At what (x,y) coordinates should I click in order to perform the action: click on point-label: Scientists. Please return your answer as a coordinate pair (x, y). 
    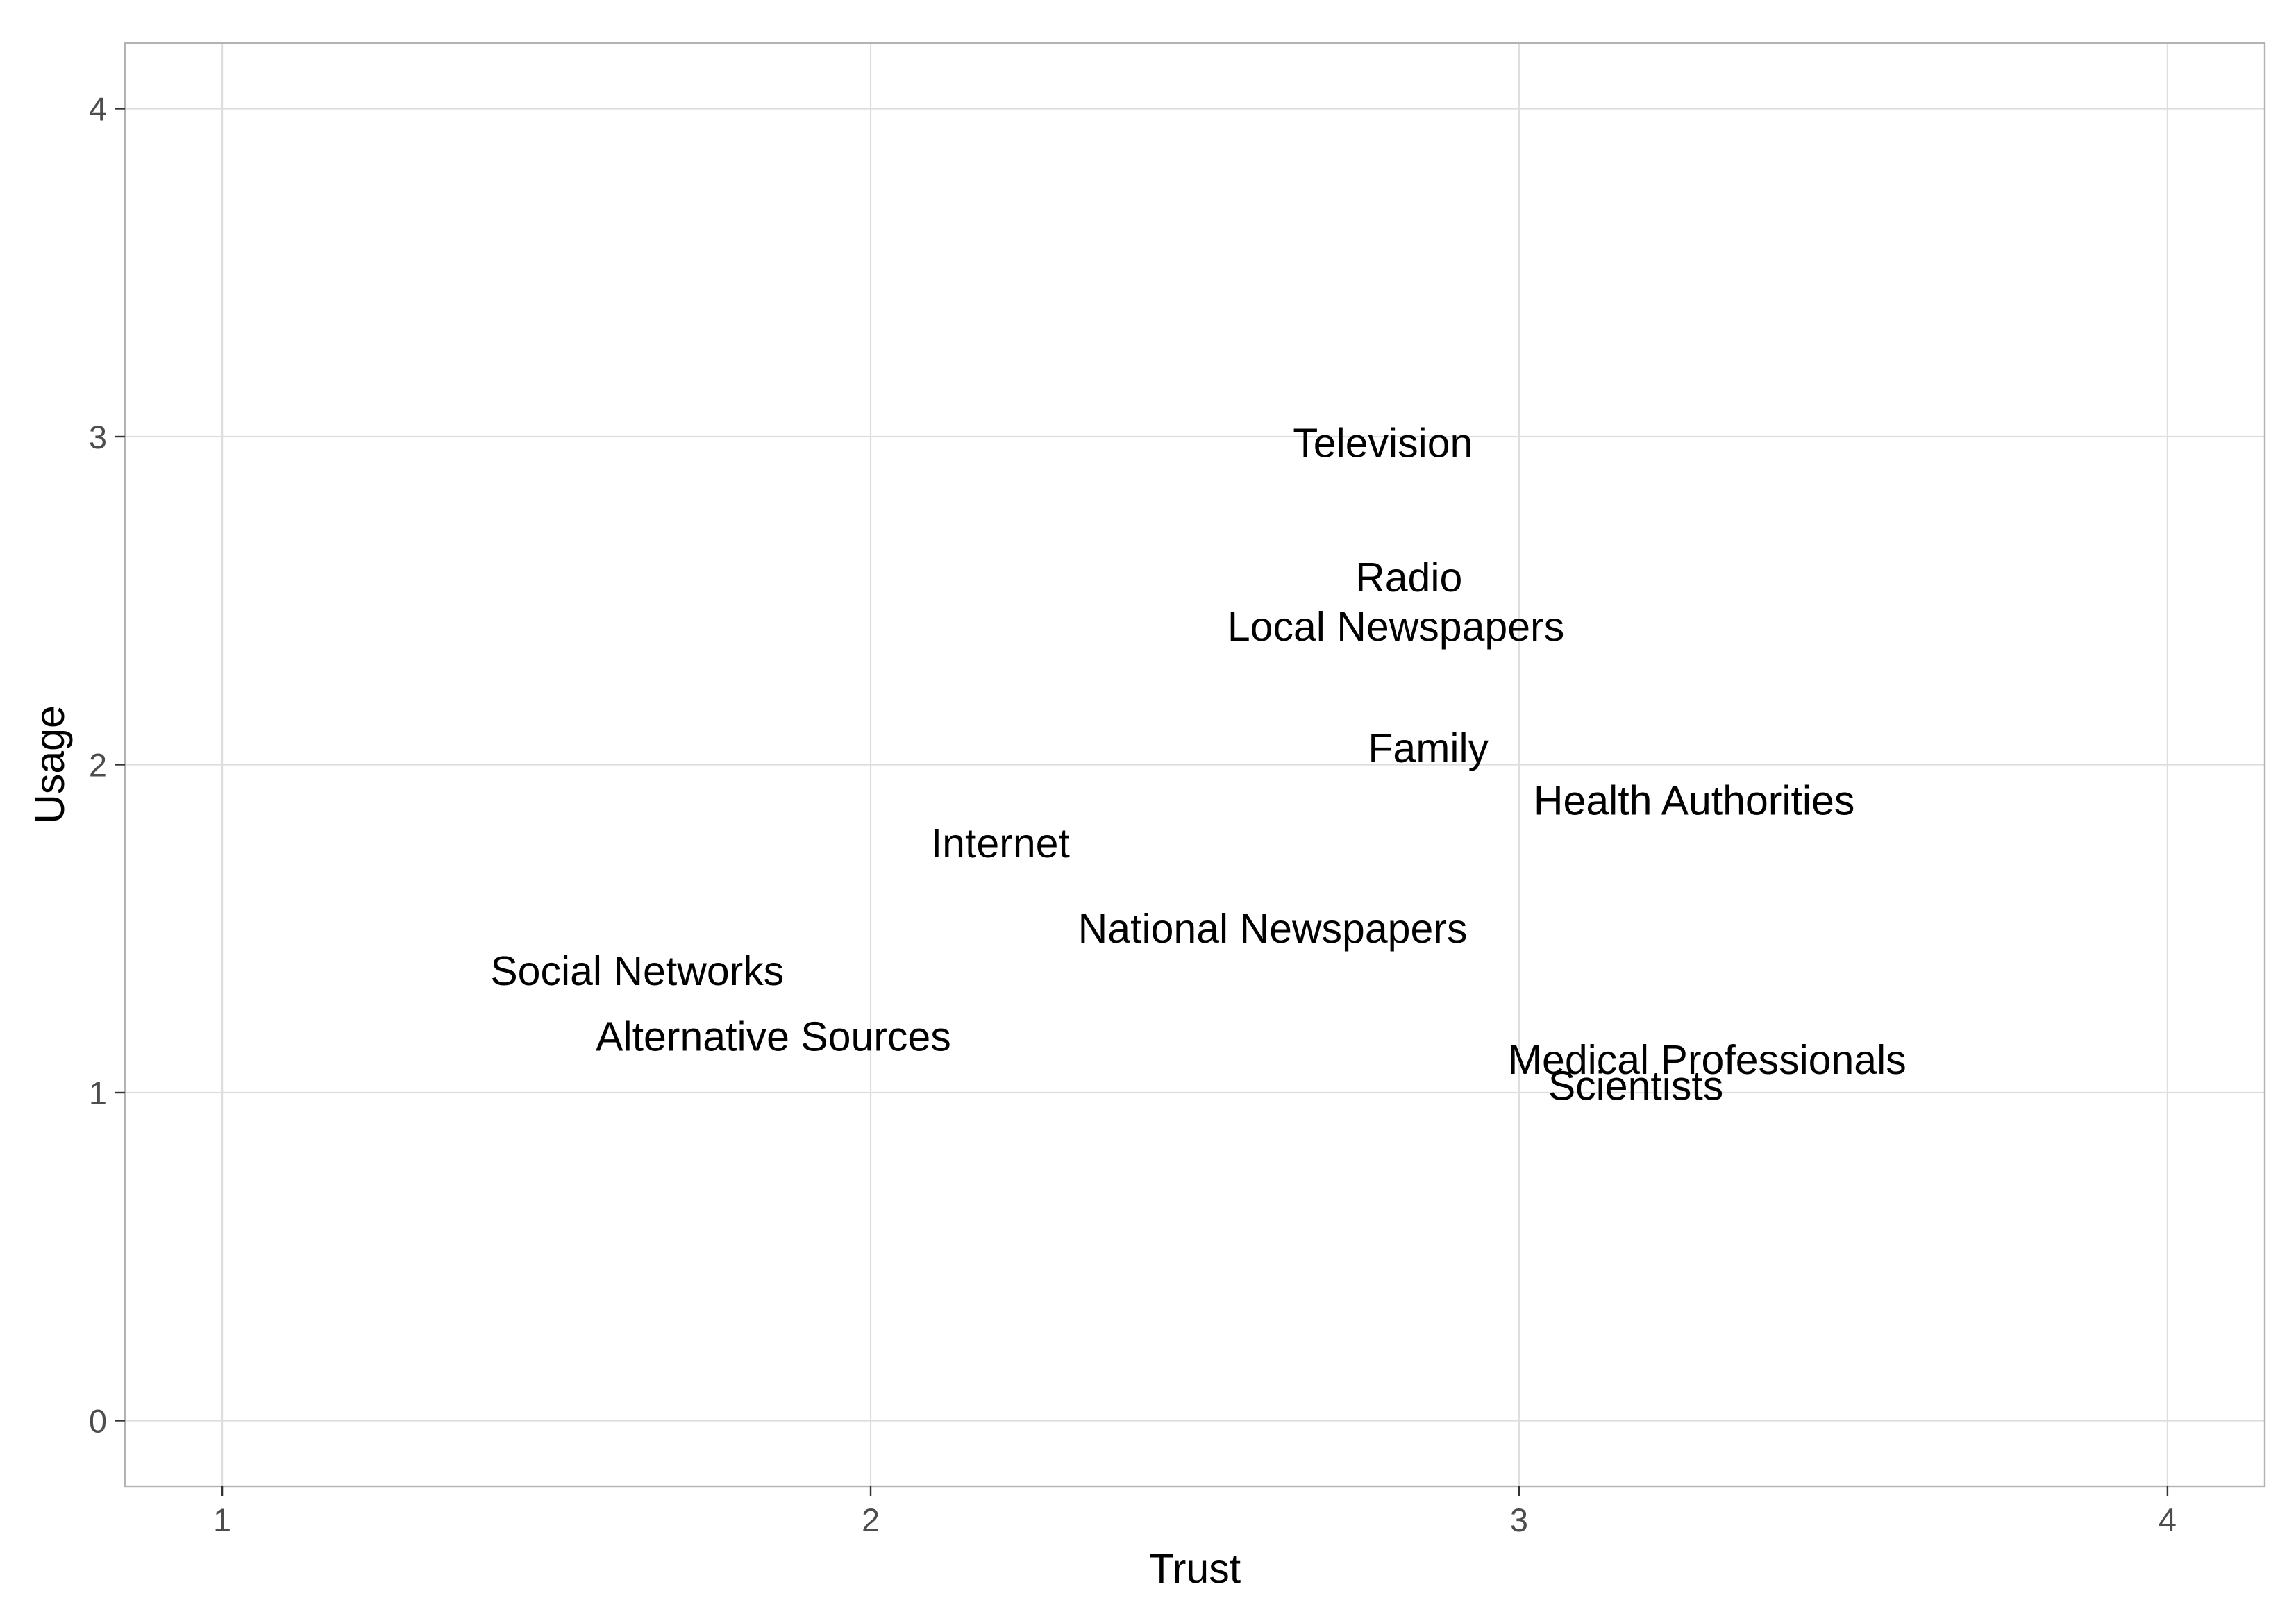
    Looking at the image, I should click on (1635, 1086).